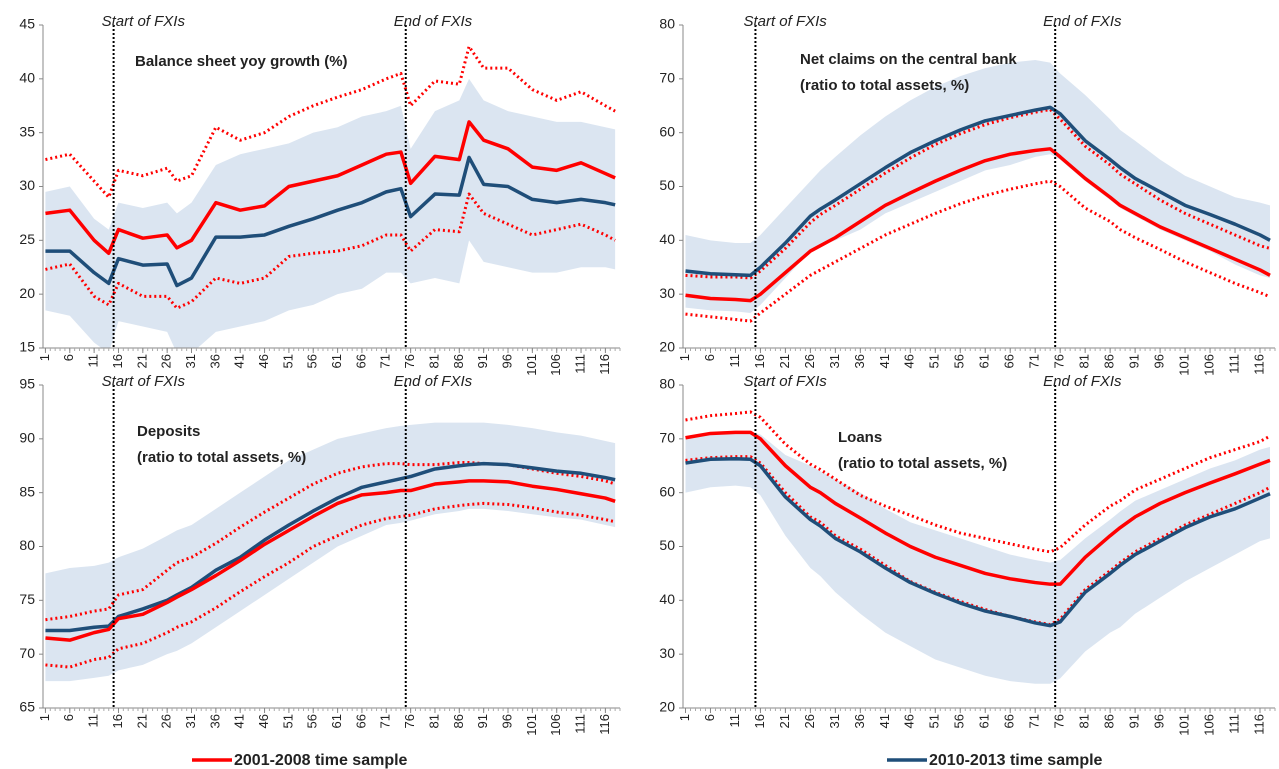  I want to click on legend-label: 2010-2013 time sample, so click(1016, 760).